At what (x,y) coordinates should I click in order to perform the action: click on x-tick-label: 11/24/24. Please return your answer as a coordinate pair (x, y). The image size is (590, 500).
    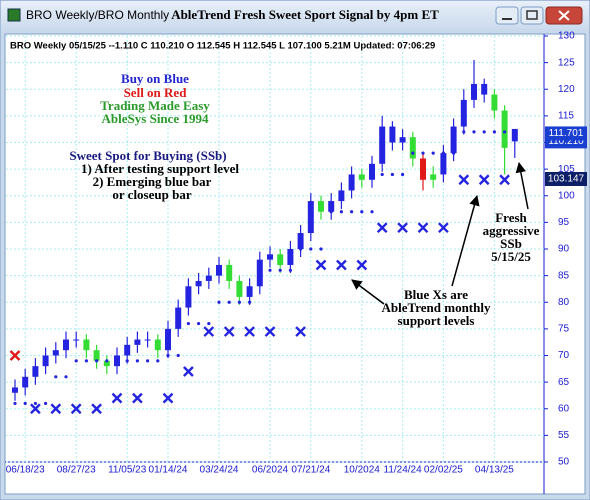
    Looking at the image, I should click on (403, 470).